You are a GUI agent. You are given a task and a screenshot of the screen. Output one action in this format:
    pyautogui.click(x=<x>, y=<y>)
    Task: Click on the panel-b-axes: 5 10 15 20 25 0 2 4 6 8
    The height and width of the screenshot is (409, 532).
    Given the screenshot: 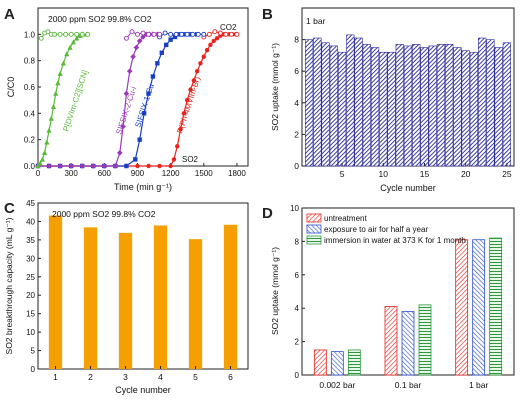 What is the action you would take?
    pyautogui.click(x=403, y=107)
    